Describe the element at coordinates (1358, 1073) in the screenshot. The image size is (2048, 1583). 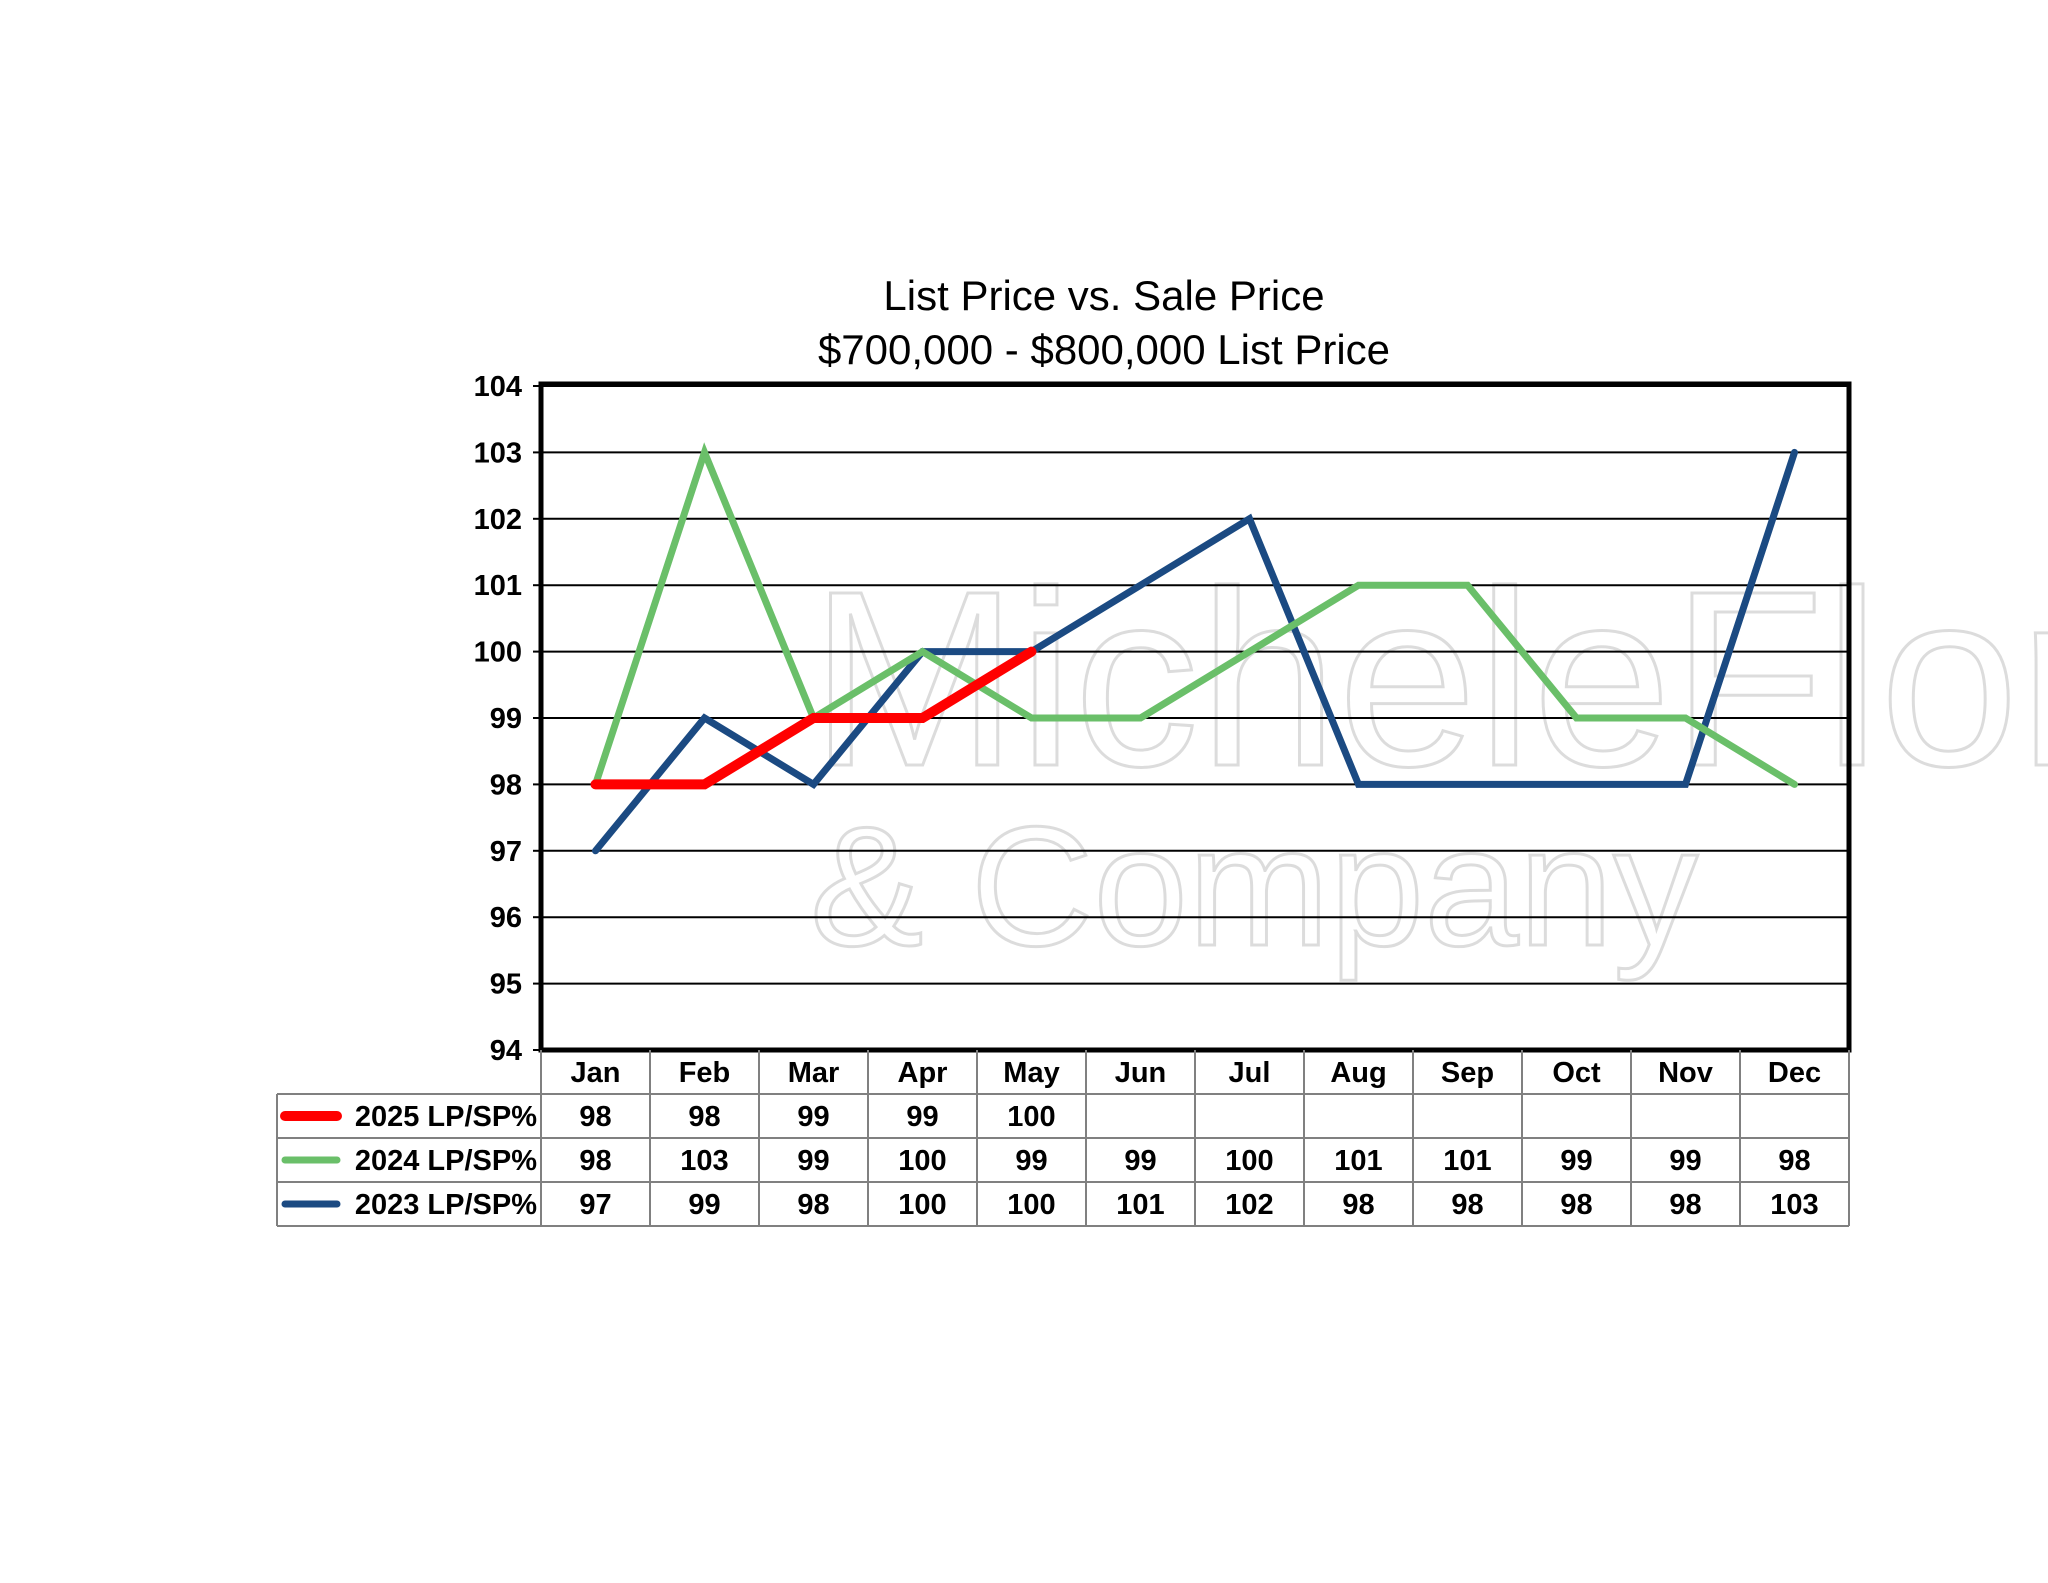
I see `x-tick-label: Aug` at that location.